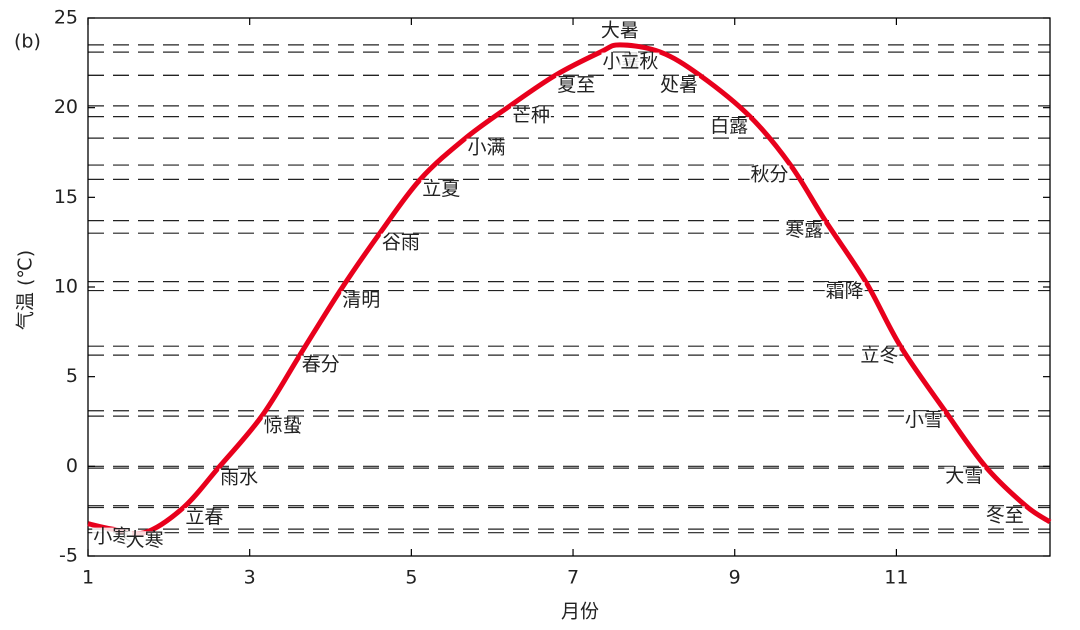 The width and height of the screenshot is (1080, 630). What do you see at coordinates (411, 578) in the screenshot?
I see `x-tick-label: 5` at bounding box center [411, 578].